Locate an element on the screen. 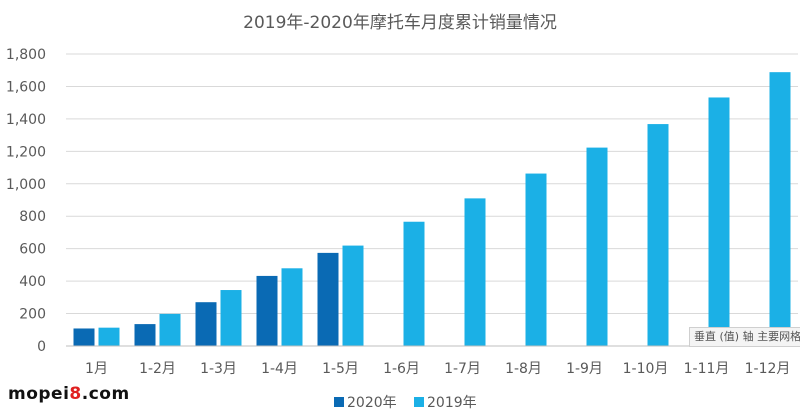  y-tick-label: 1,400 is located at coordinates (26, 120).